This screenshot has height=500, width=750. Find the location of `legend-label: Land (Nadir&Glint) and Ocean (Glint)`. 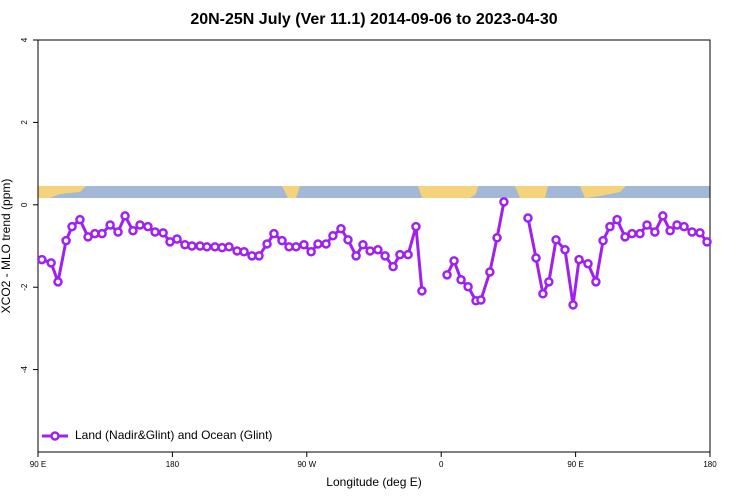

legend-label: Land (Nadir&Glint) and Ocean (Glint) is located at coordinates (173, 435).